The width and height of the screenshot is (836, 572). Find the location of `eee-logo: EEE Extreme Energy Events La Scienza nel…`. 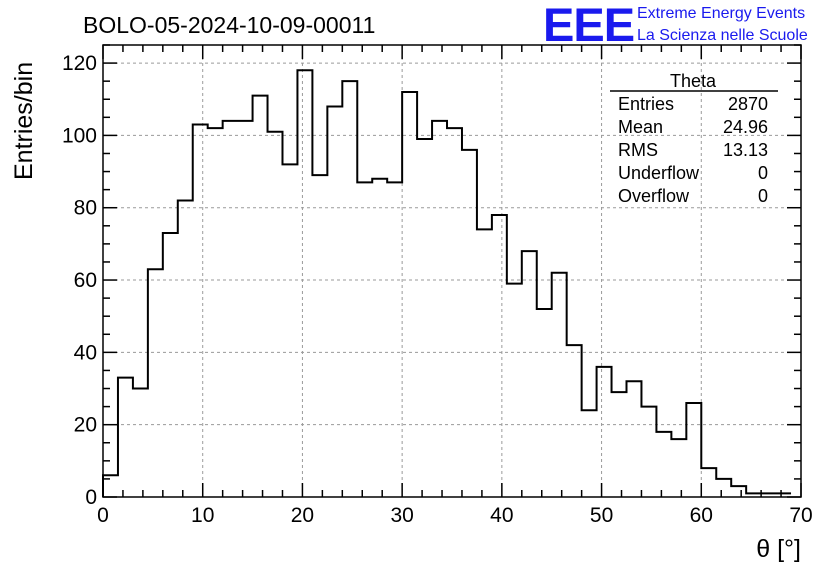

eee-logo: EEE Extreme Energy Events La Scienza nel… is located at coordinates (675, 25).